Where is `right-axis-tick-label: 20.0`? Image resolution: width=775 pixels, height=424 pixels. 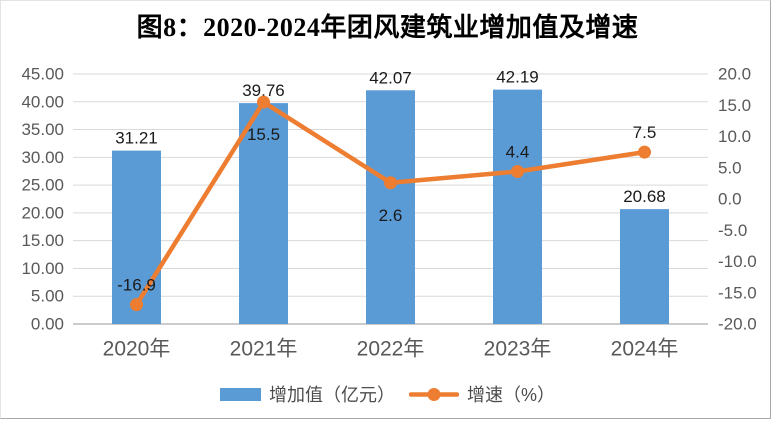 right-axis-tick-label: 20.0 is located at coordinates (734, 74).